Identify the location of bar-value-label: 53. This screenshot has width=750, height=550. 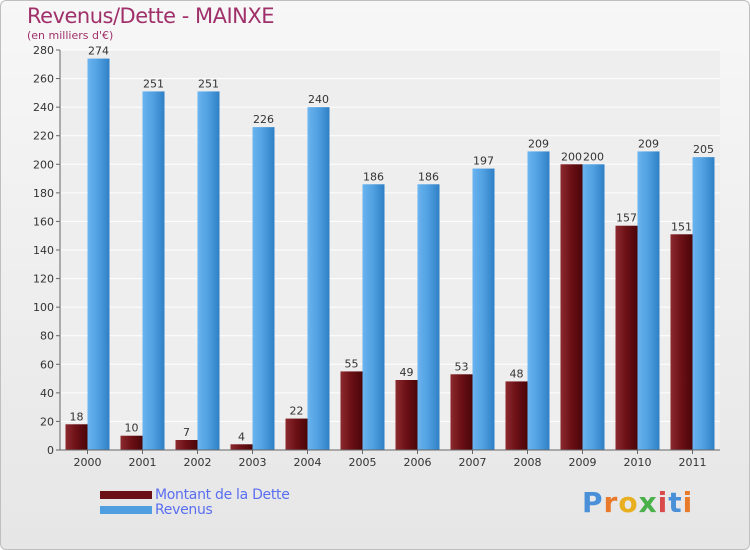
(462, 366).